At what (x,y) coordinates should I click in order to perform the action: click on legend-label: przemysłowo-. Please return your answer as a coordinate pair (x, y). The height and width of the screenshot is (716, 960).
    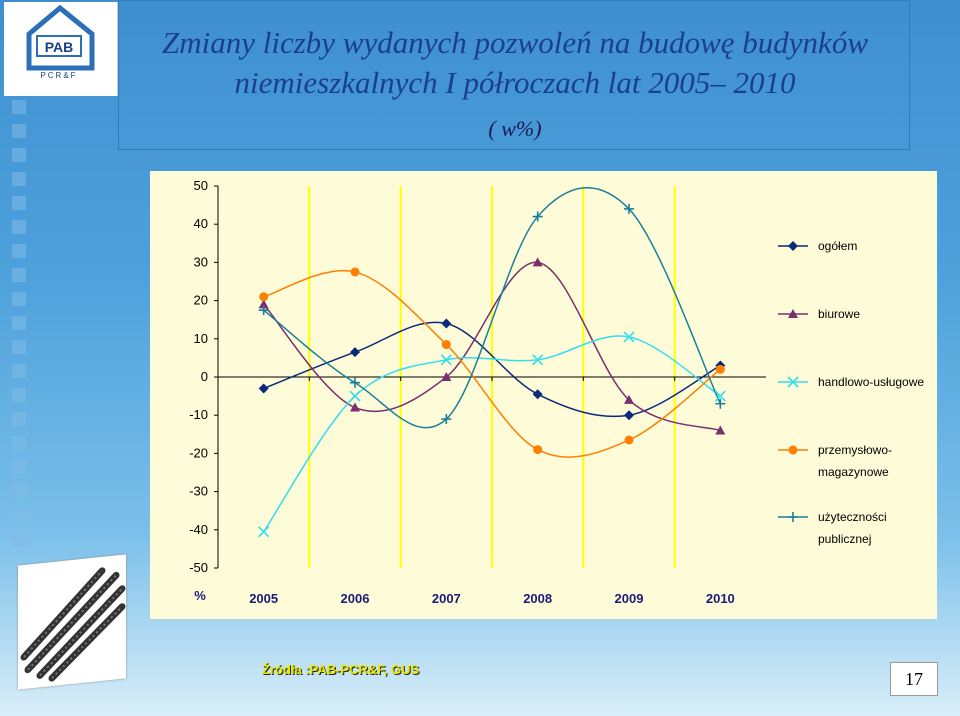
    Looking at the image, I should click on (855, 450).